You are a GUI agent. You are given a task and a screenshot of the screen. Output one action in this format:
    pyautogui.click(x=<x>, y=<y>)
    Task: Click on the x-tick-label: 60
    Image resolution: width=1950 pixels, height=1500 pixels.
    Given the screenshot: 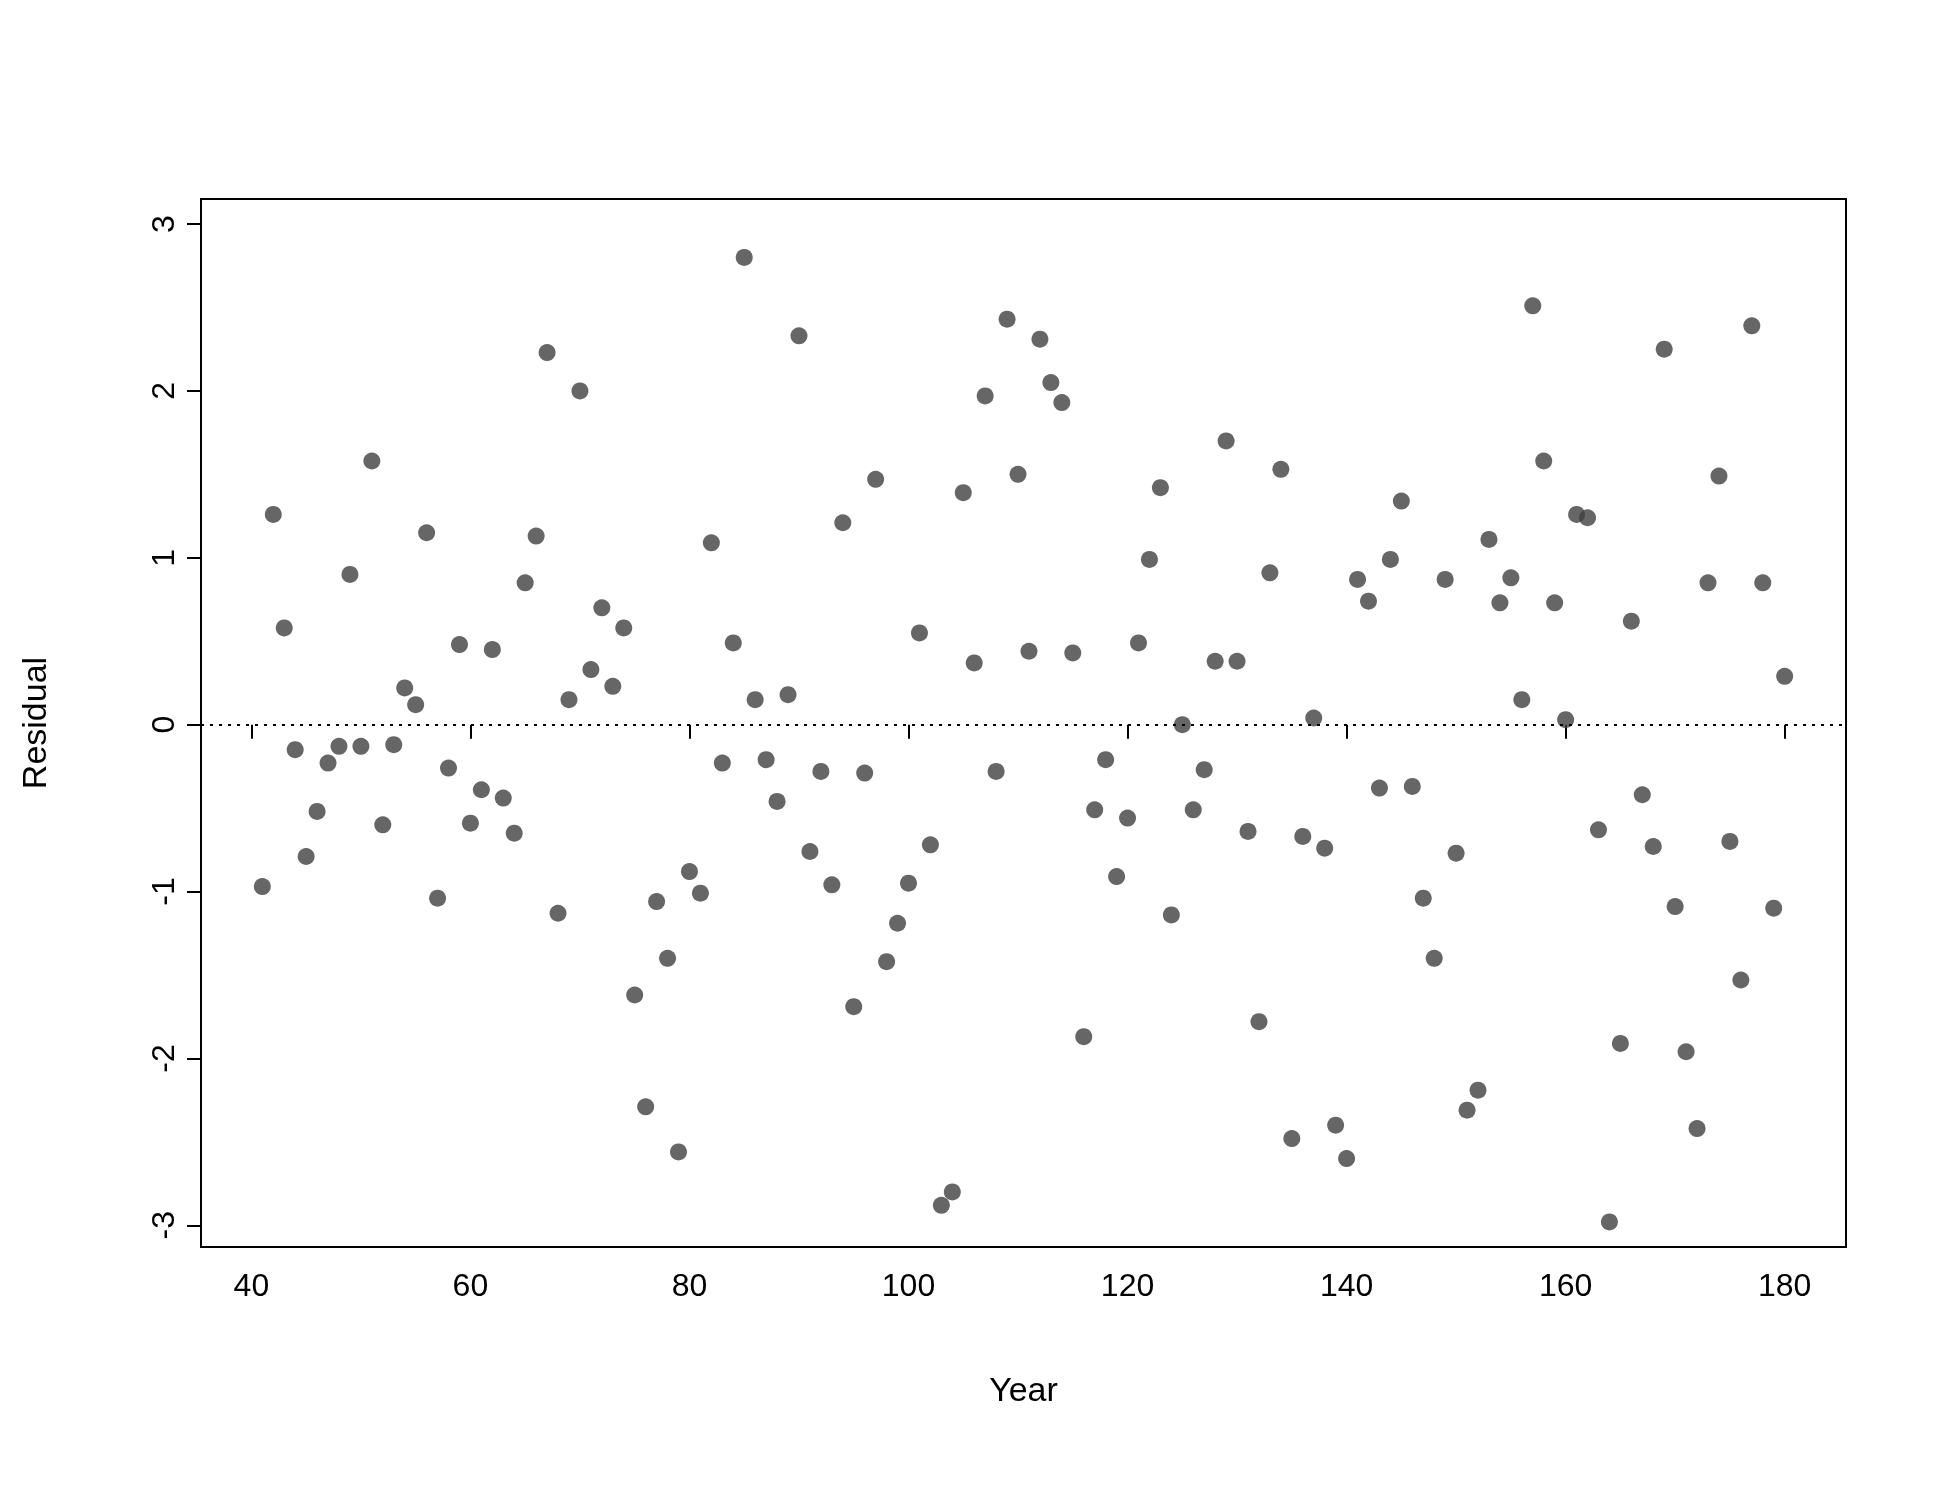 What is the action you would take?
    pyautogui.click(x=470, y=1285)
    